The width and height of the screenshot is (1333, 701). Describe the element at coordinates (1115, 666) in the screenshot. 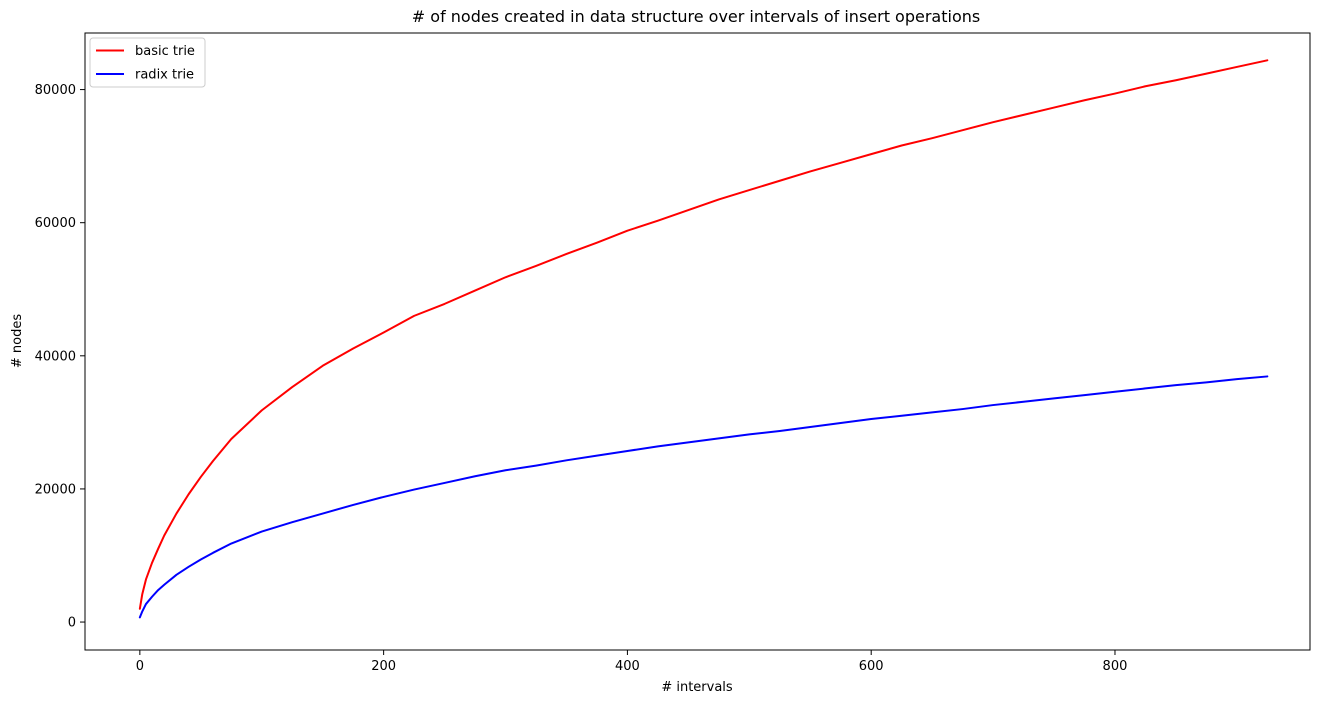

I see `x-tick-label: 800` at that location.